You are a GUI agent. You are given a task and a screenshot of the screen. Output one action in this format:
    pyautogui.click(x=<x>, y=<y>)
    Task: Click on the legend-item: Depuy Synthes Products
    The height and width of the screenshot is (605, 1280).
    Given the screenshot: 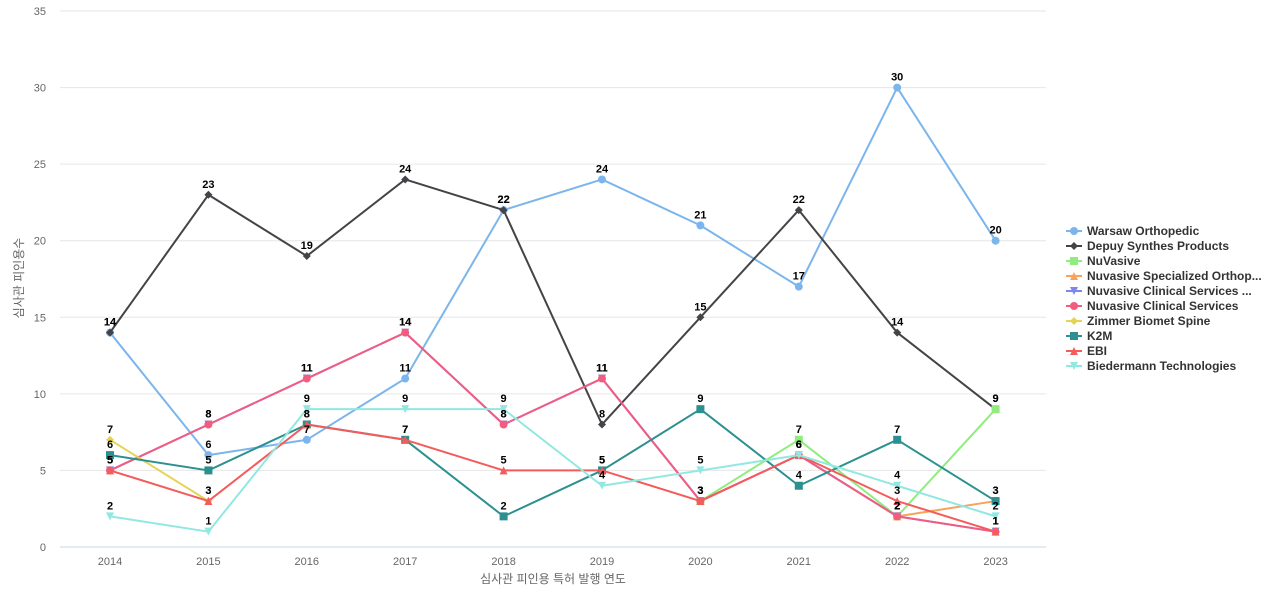 What is the action you would take?
    pyautogui.click(x=1147, y=246)
    